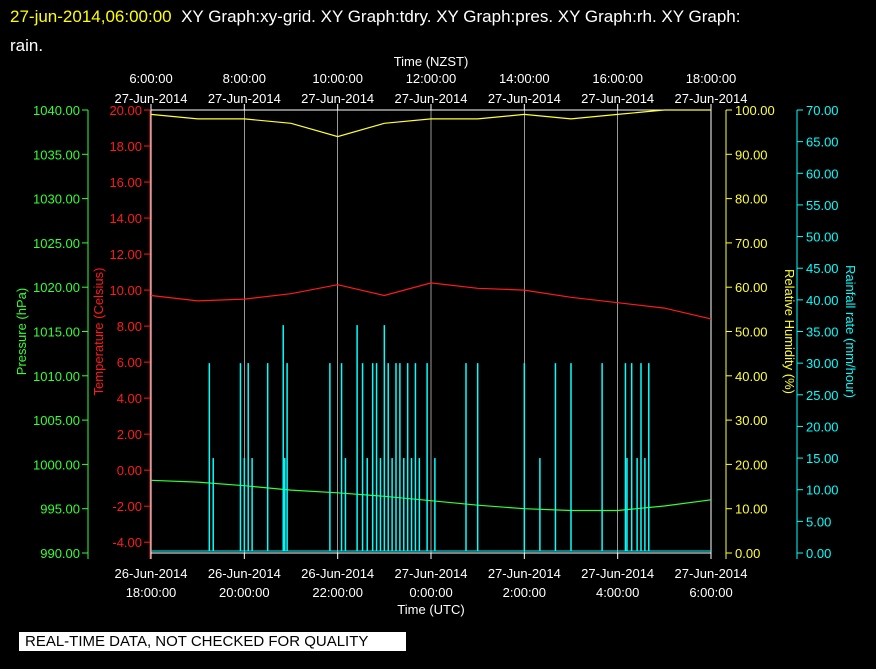  What do you see at coordinates (337, 592) in the screenshot?
I see `bottom-tick-label-time: 22:00:00` at bounding box center [337, 592].